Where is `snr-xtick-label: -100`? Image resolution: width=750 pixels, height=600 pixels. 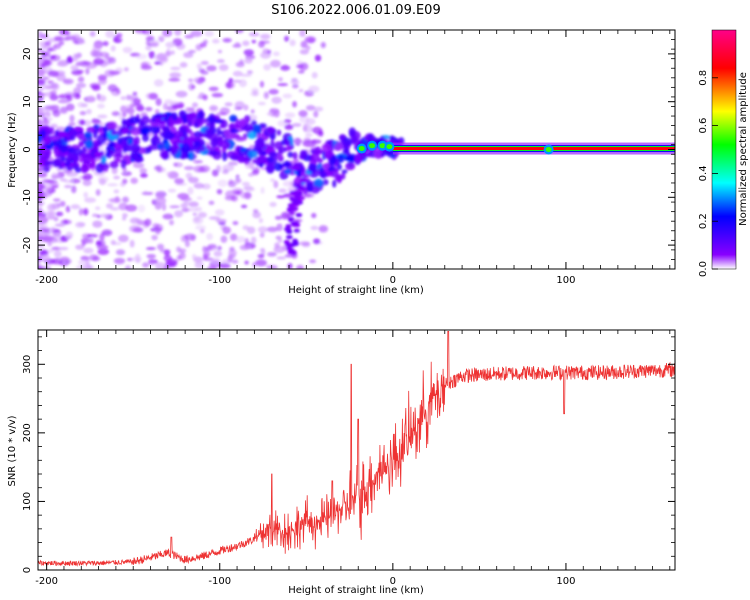
snr-xtick-label: -100 is located at coordinates (219, 581).